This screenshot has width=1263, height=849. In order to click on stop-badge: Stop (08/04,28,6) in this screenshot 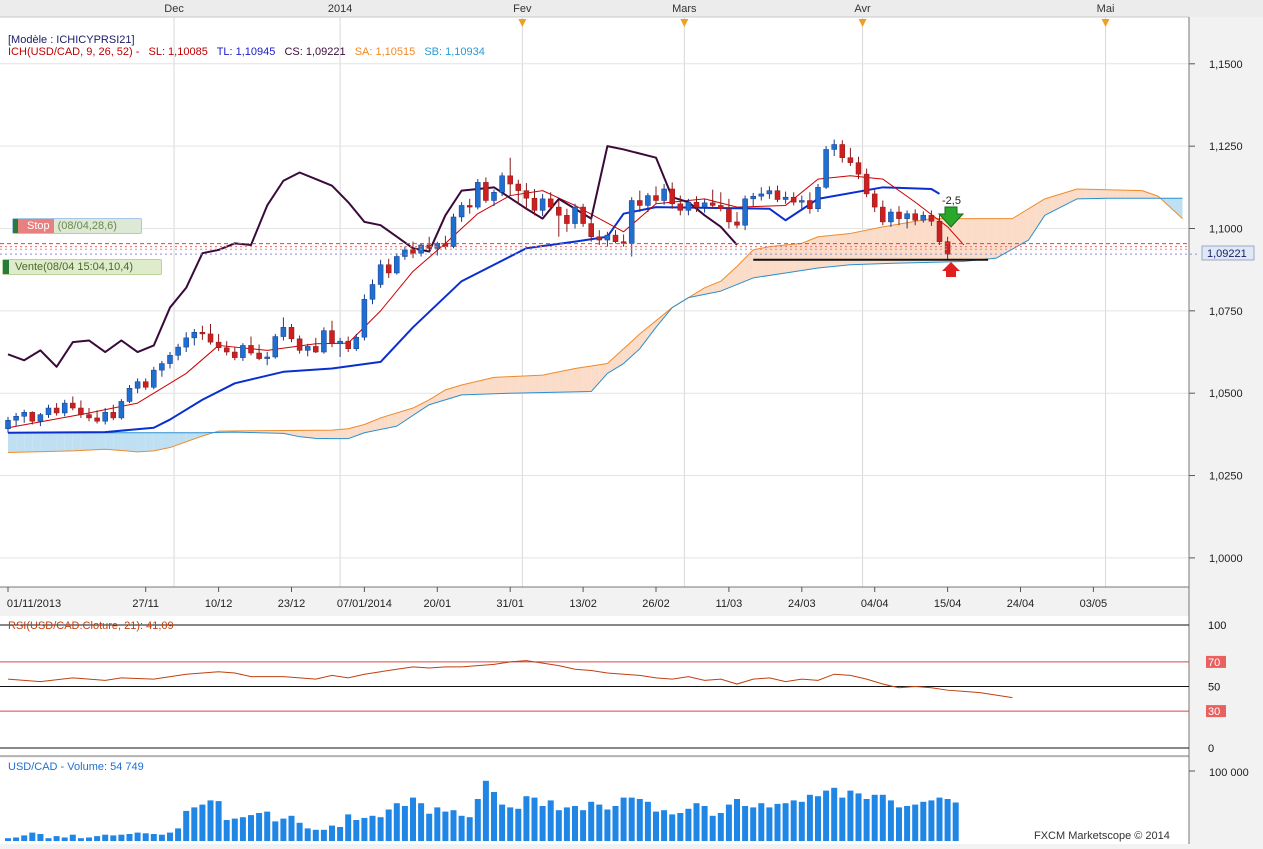, I will do `click(77, 226)`.